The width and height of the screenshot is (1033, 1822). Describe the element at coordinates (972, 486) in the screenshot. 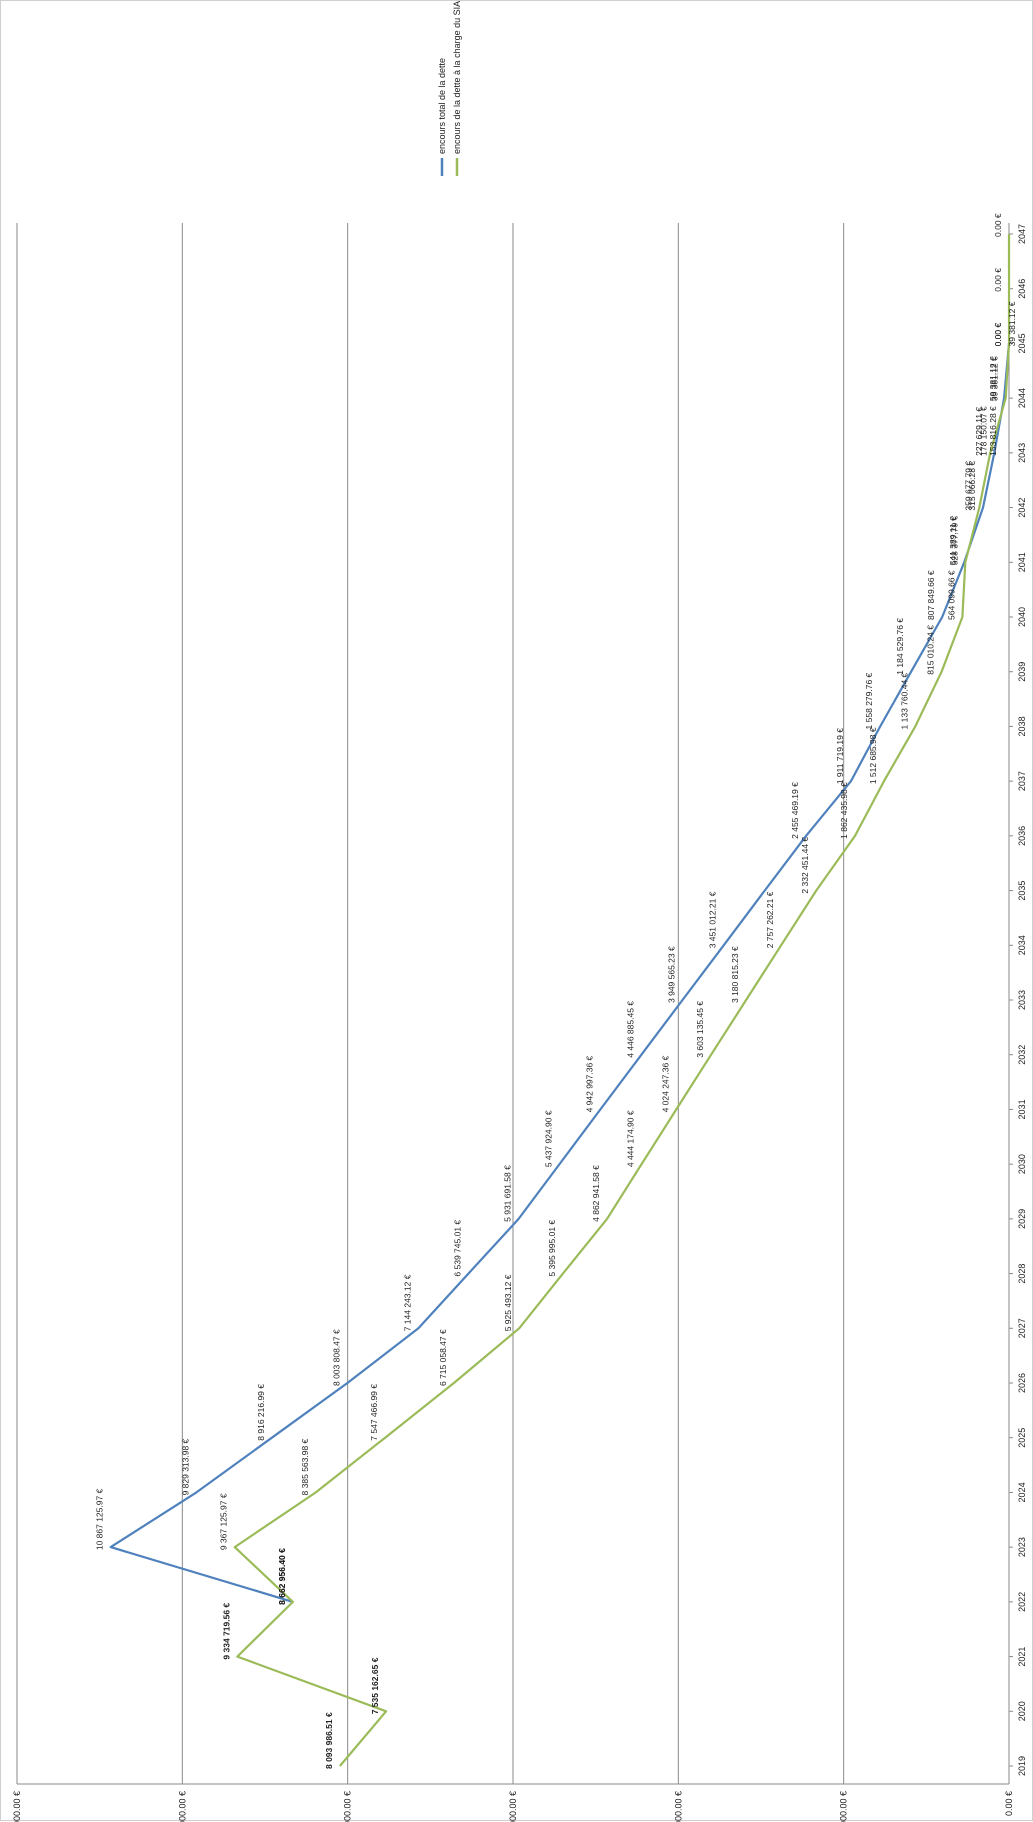

I see `data-label: 315 066.28 €` at that location.